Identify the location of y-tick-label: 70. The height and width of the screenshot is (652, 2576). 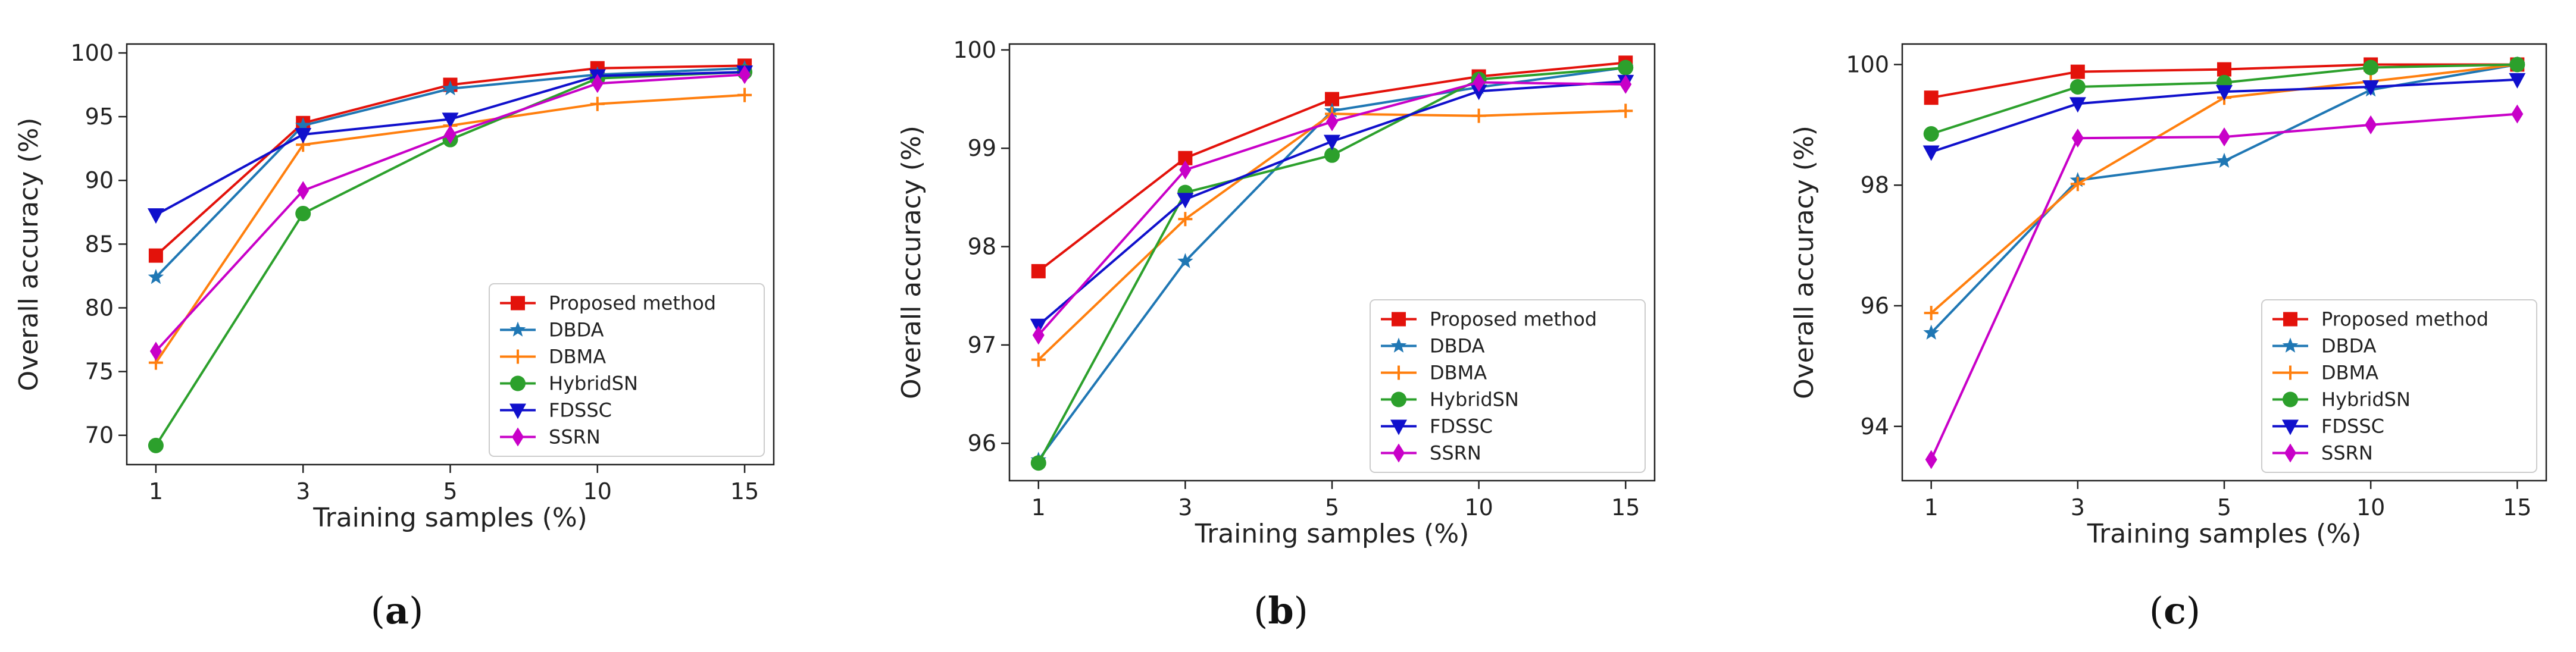
(99, 435).